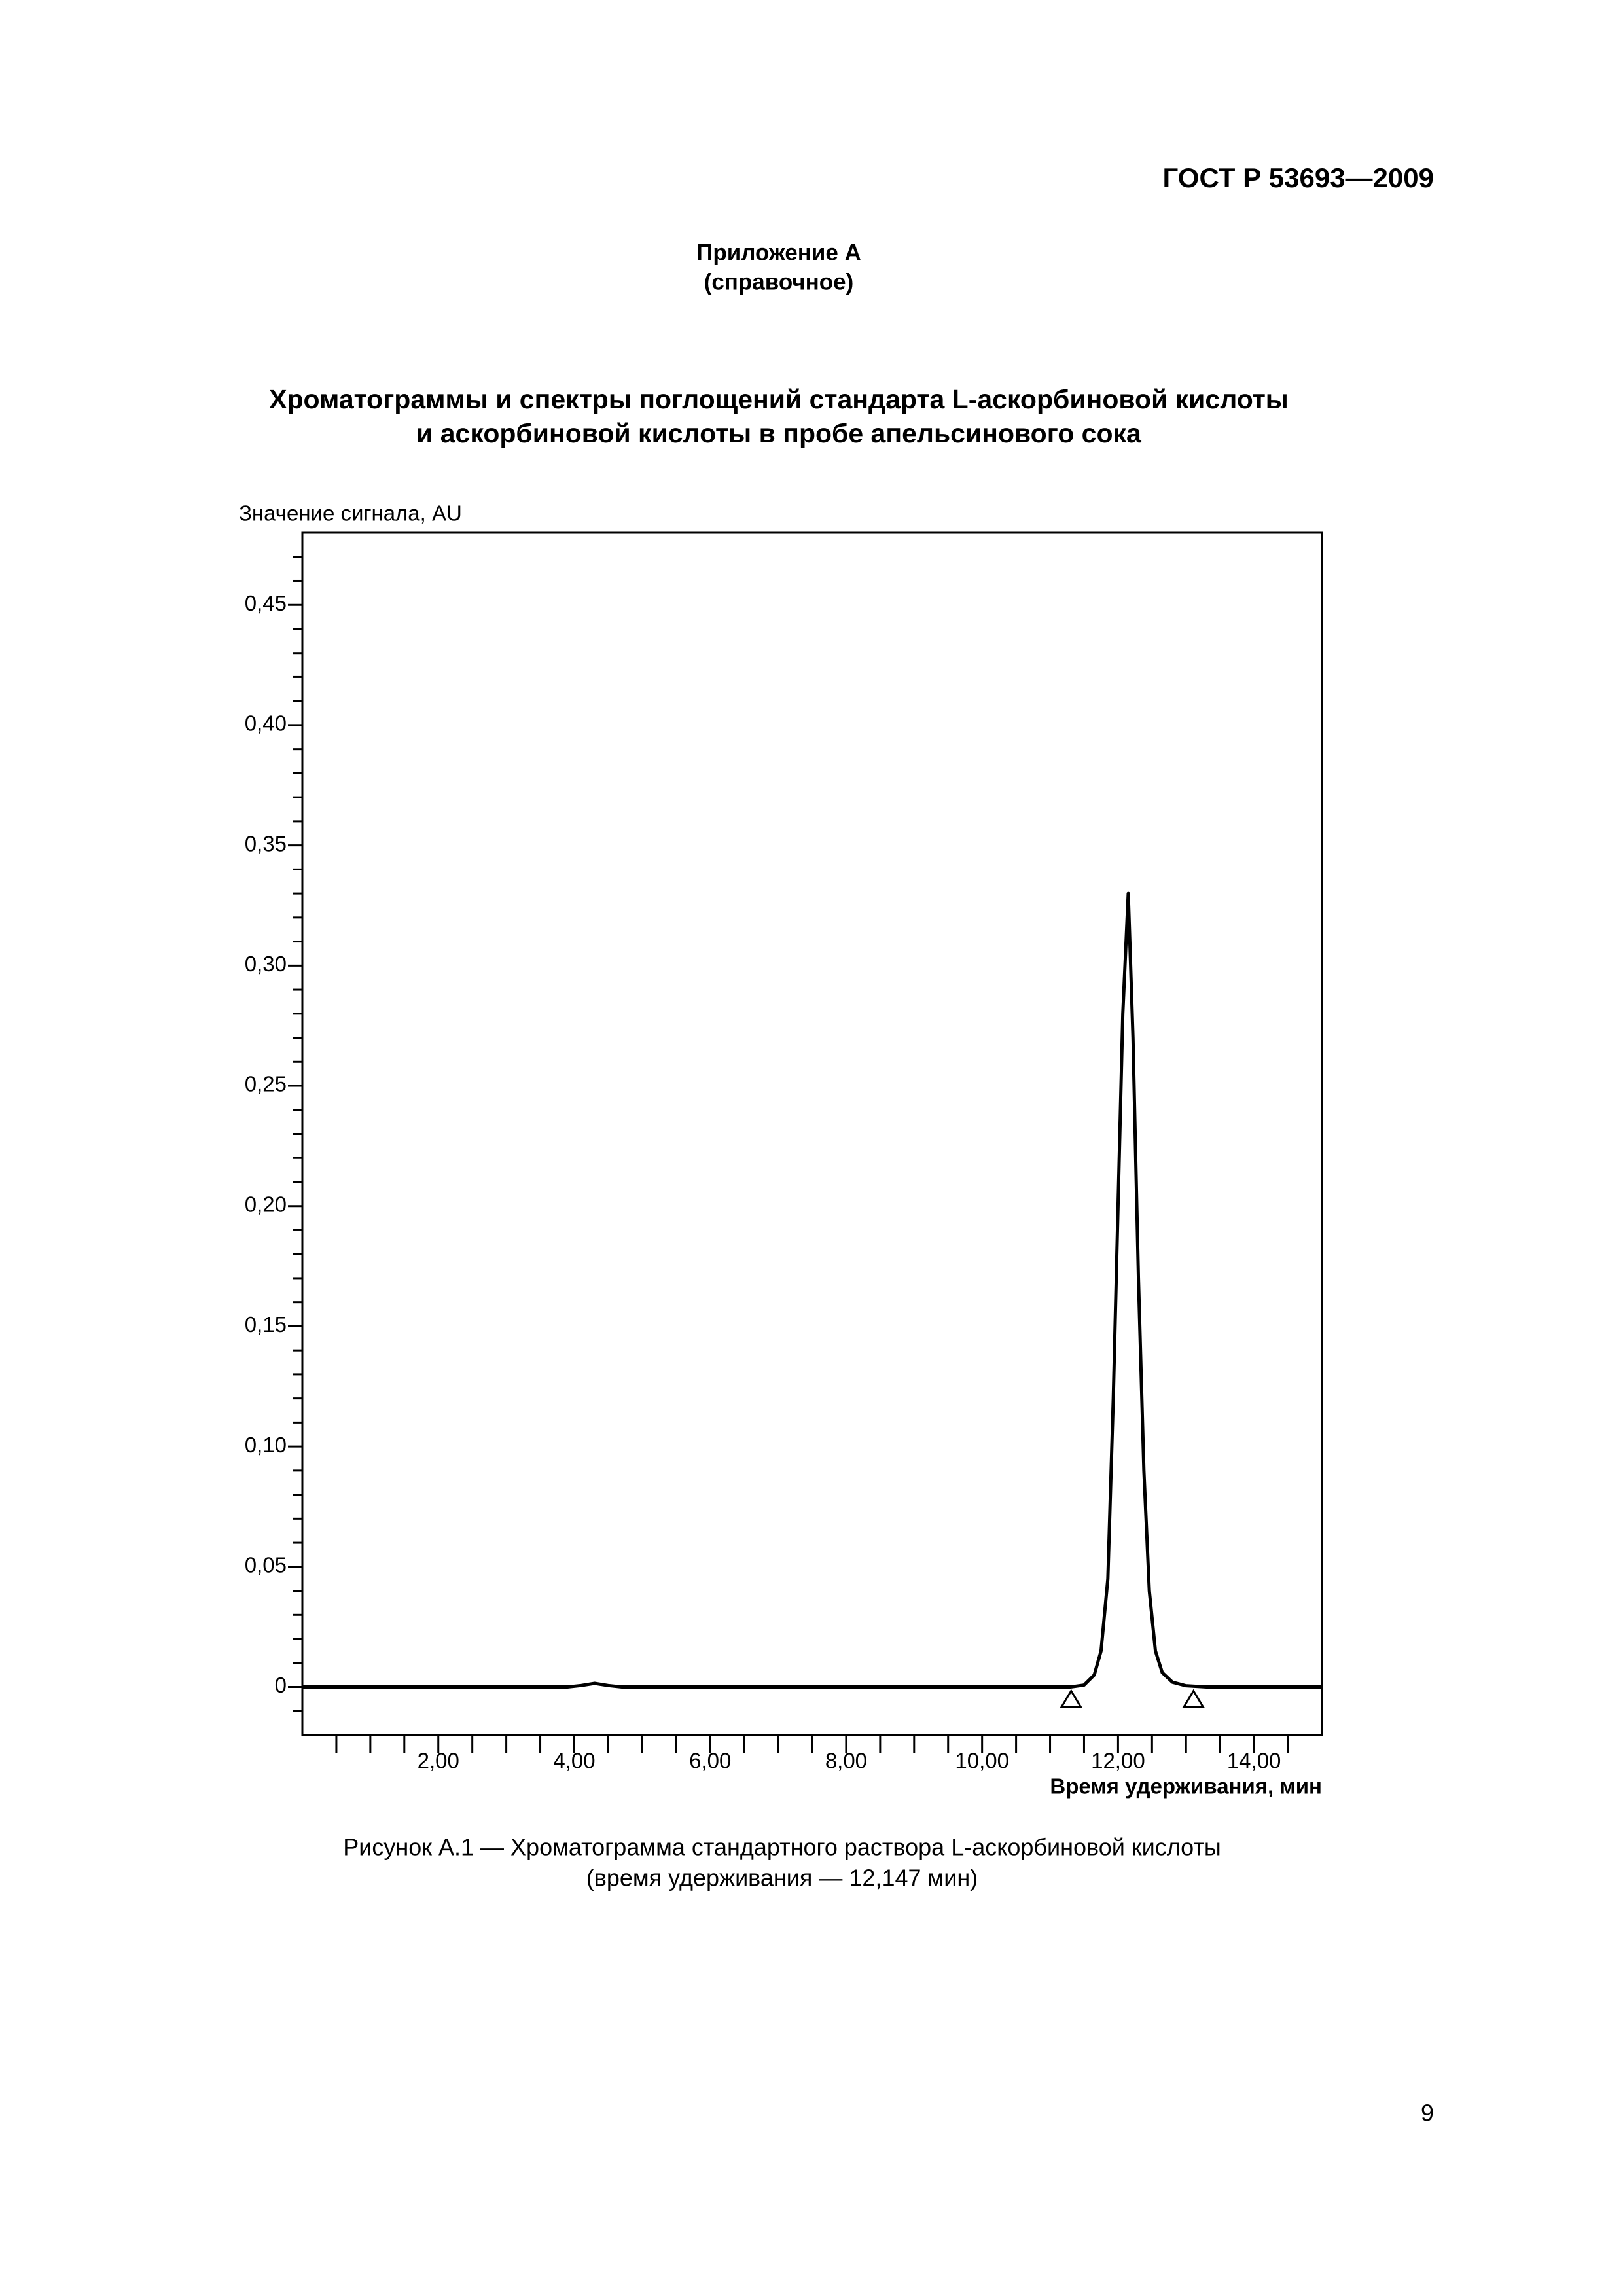 Image resolution: width=1623 pixels, height=2296 pixels. Describe the element at coordinates (782, 1878) in the screenshot. I see `figure-caption: (время удерживания — 12,147 мин)` at that location.